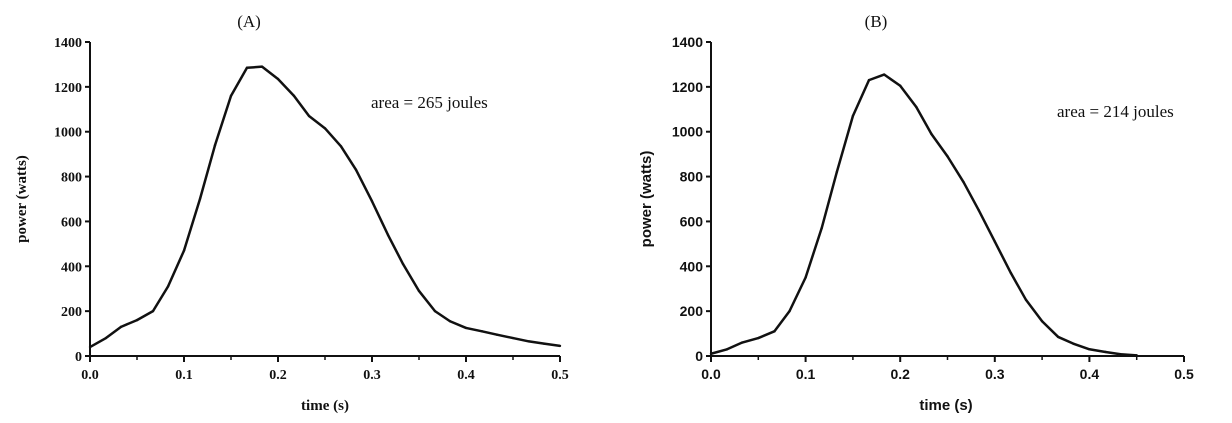 Image resolution: width=1232 pixels, height=423 pixels. I want to click on chart-a-x-tick-label: 0.0, so click(90, 375).